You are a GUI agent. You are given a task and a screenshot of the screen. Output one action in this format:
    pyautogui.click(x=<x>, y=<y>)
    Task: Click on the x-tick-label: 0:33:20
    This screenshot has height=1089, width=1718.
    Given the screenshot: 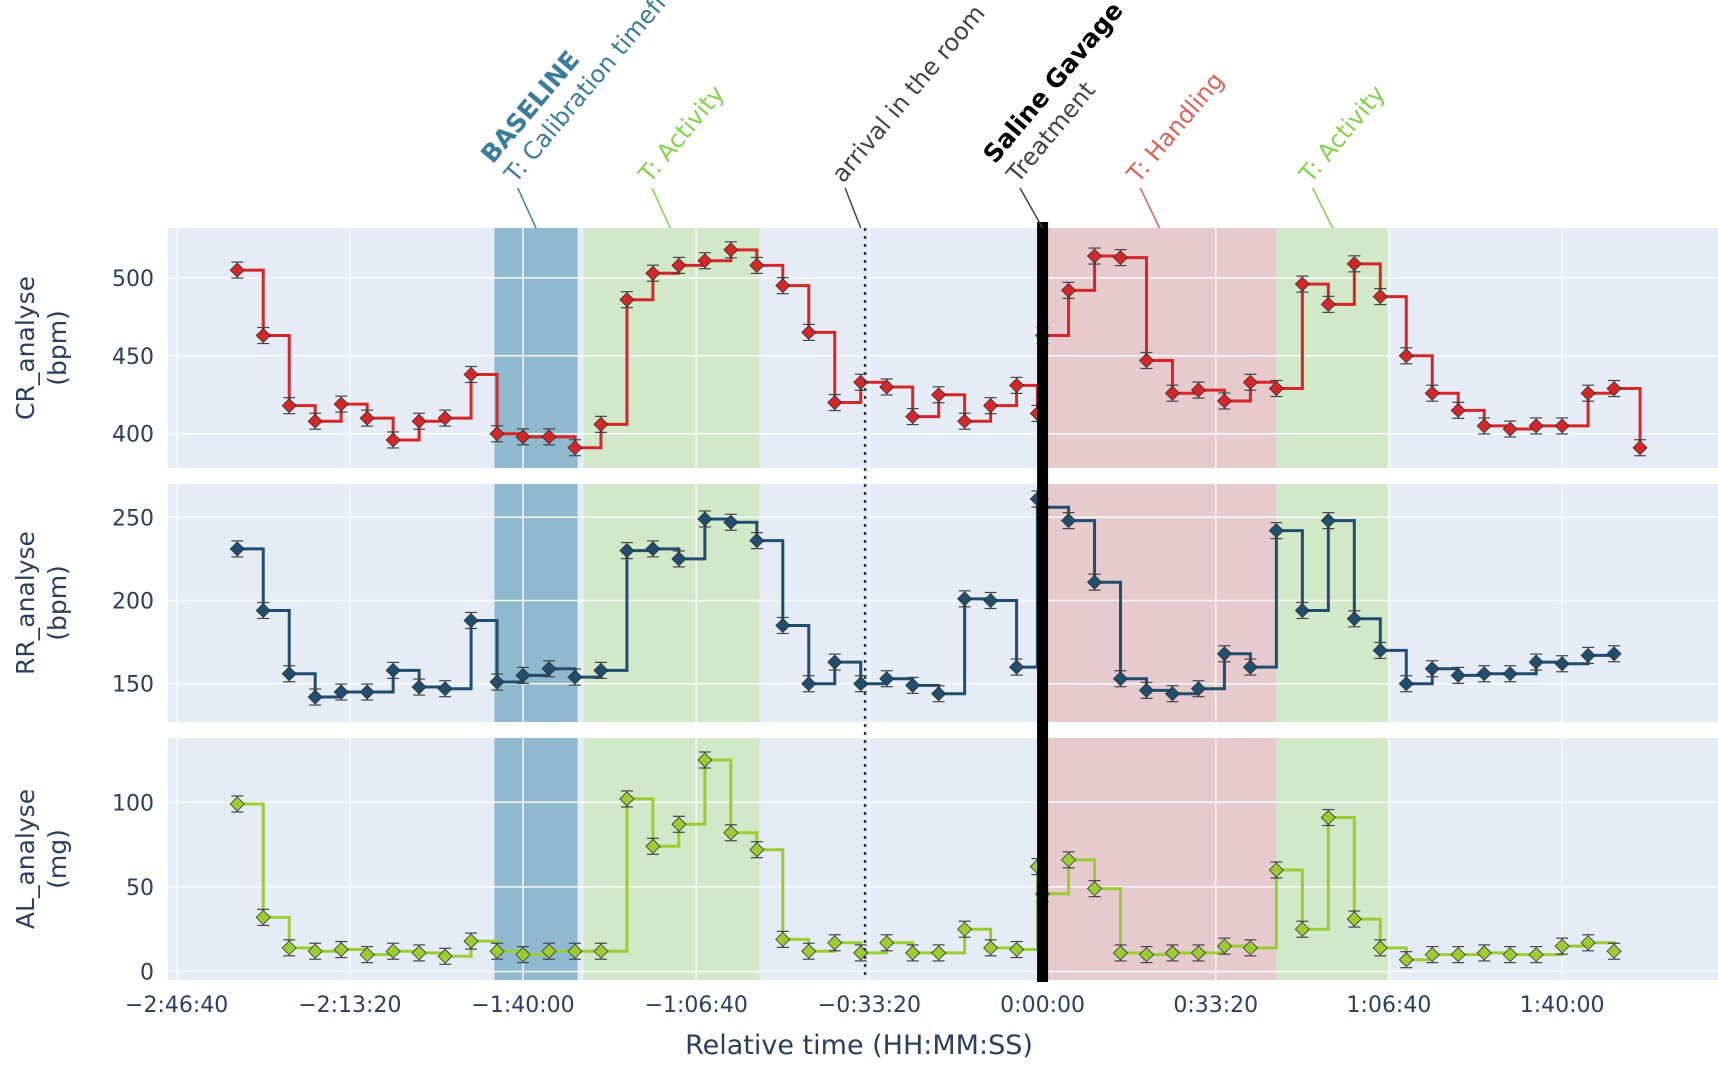 What is the action you would take?
    pyautogui.click(x=1215, y=1005)
    